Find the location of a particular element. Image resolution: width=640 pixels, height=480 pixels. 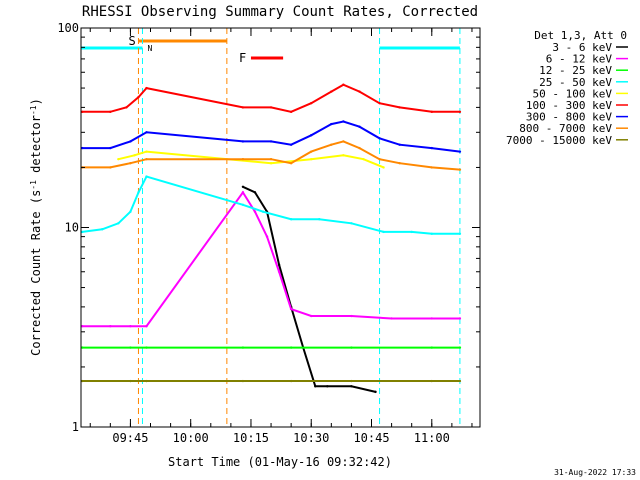

legend-entry-4: 50 - 100 keV is located at coordinates (573, 93).